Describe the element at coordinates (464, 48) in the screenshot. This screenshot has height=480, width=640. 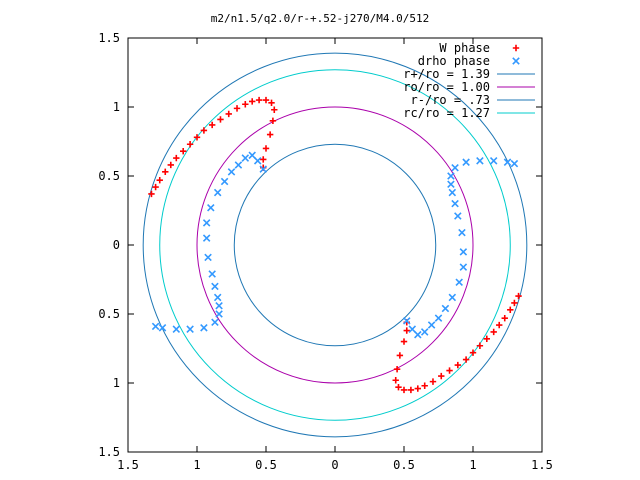
I see `legend-label: W phase` at that location.